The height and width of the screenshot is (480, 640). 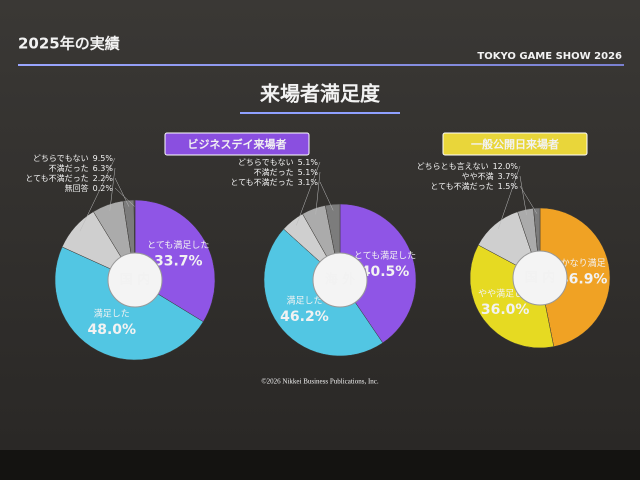 I want to click on center-label: 海 外, so click(x=340, y=280).